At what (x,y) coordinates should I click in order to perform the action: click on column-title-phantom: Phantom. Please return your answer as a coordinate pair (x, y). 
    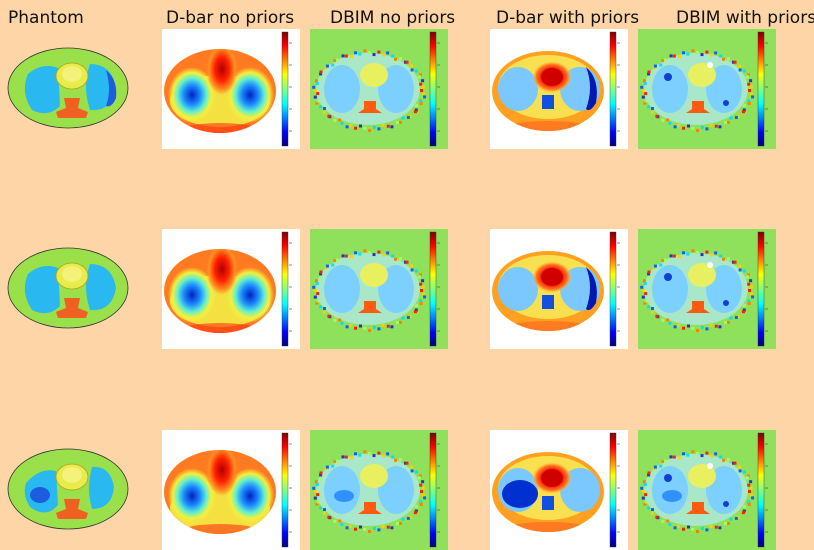
    Looking at the image, I should click on (46, 18).